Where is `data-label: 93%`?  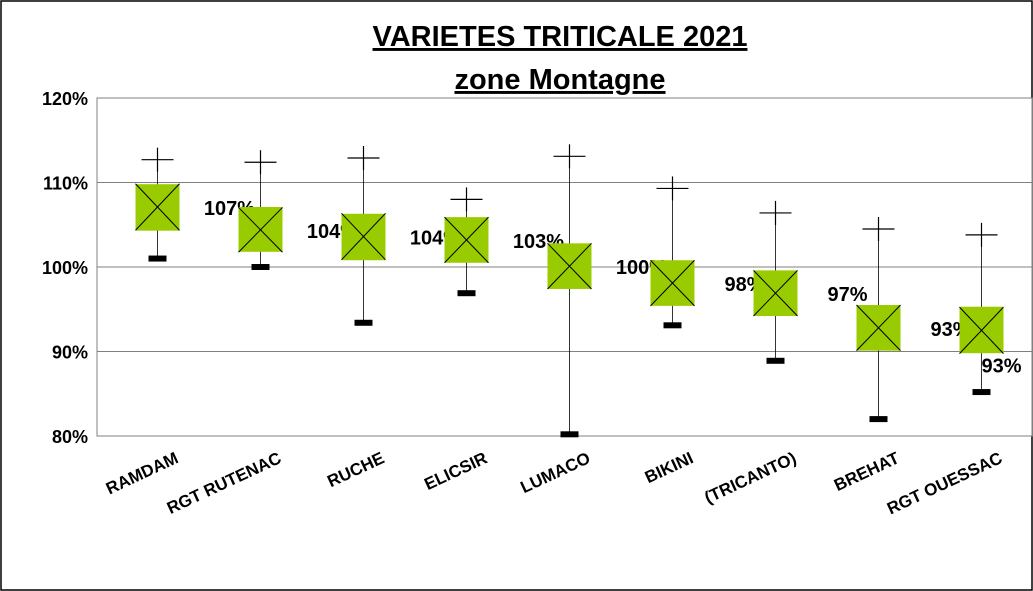 data-label: 93% is located at coordinates (1001, 366).